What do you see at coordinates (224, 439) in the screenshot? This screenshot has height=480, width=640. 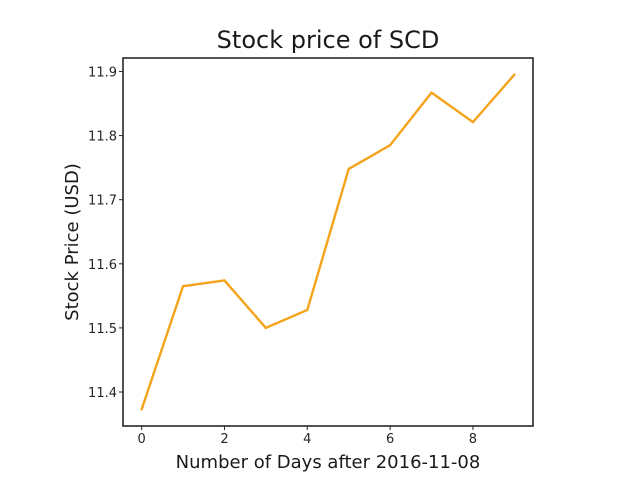 I see `x-tick-label: 2` at bounding box center [224, 439].